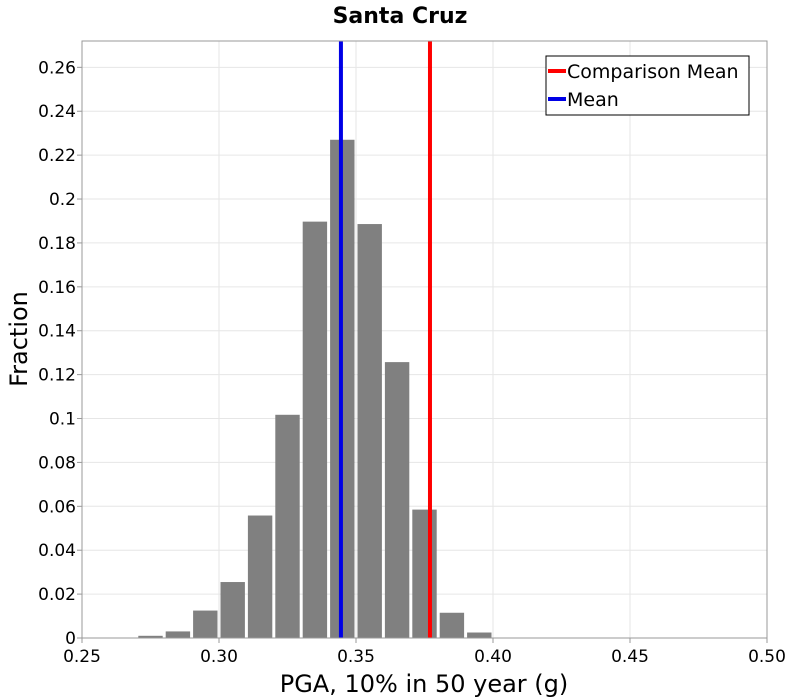 Image resolution: width=800 pixels, height=700 pixels. I want to click on y-tick-label: 0.26, so click(57, 68).